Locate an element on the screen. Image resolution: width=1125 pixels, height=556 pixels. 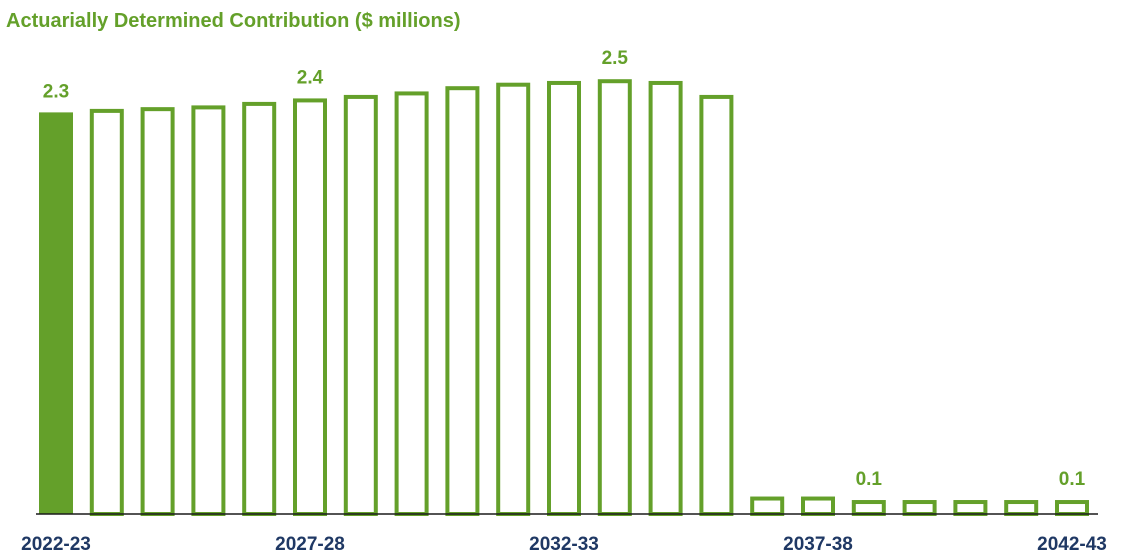
x-tick-label: 2027-28 is located at coordinates (310, 544).